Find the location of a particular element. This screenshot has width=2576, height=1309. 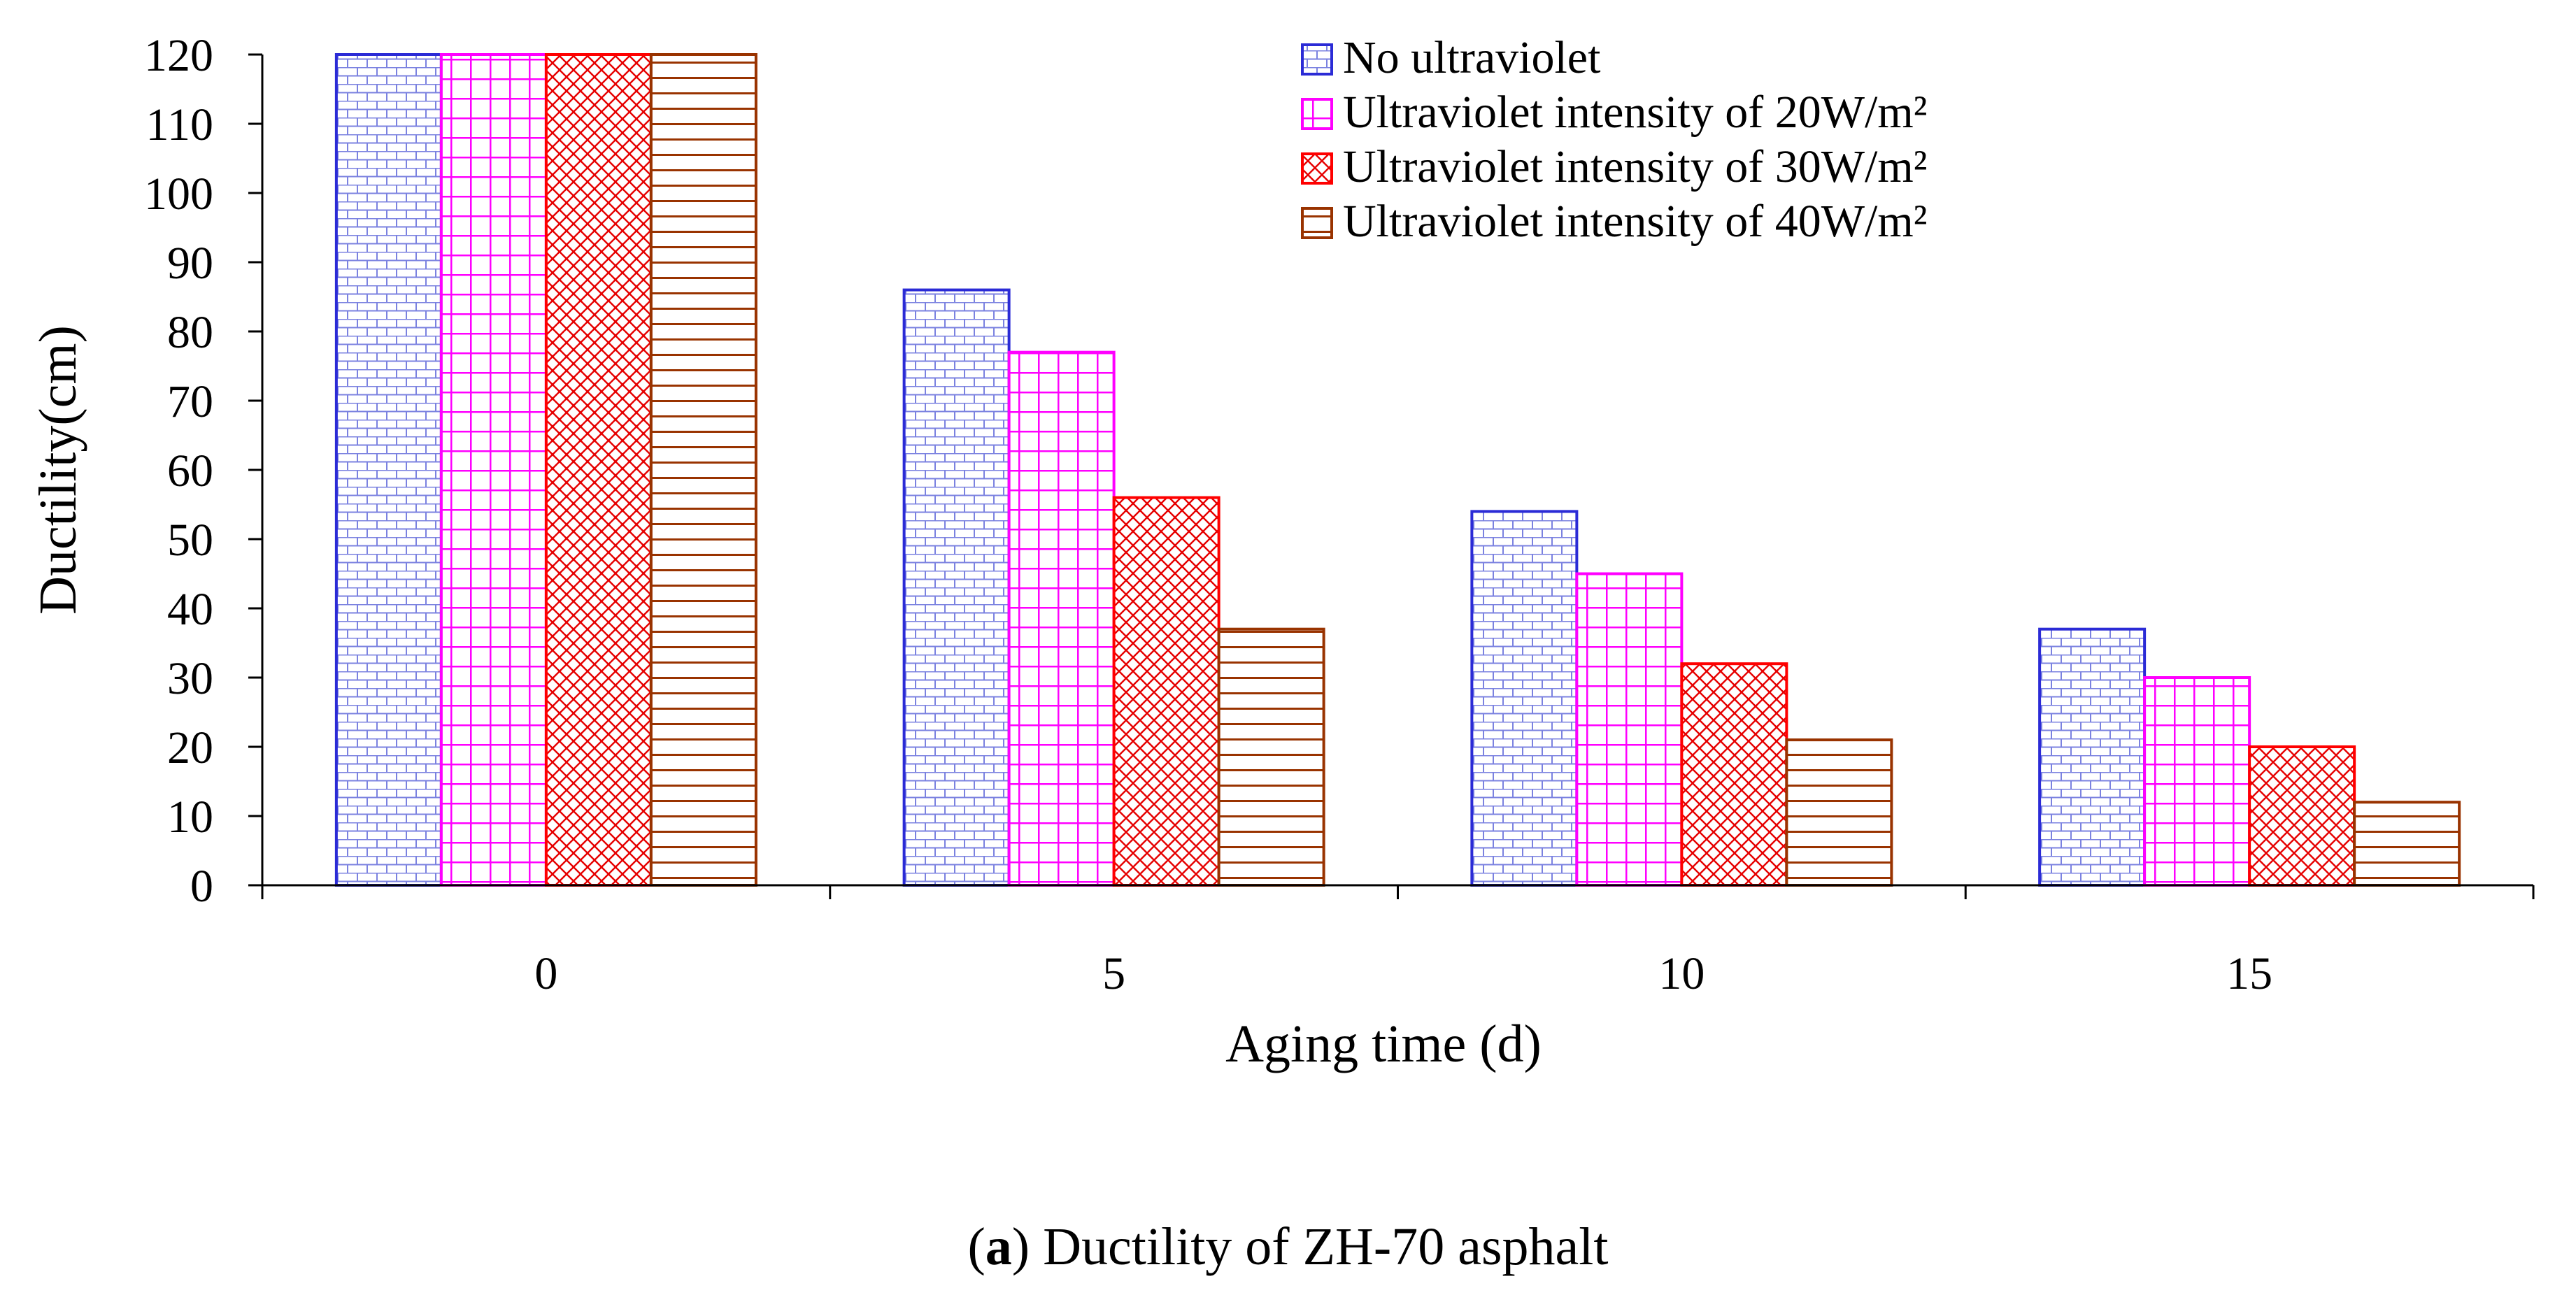

y-tick-label: 70 is located at coordinates (190, 401).